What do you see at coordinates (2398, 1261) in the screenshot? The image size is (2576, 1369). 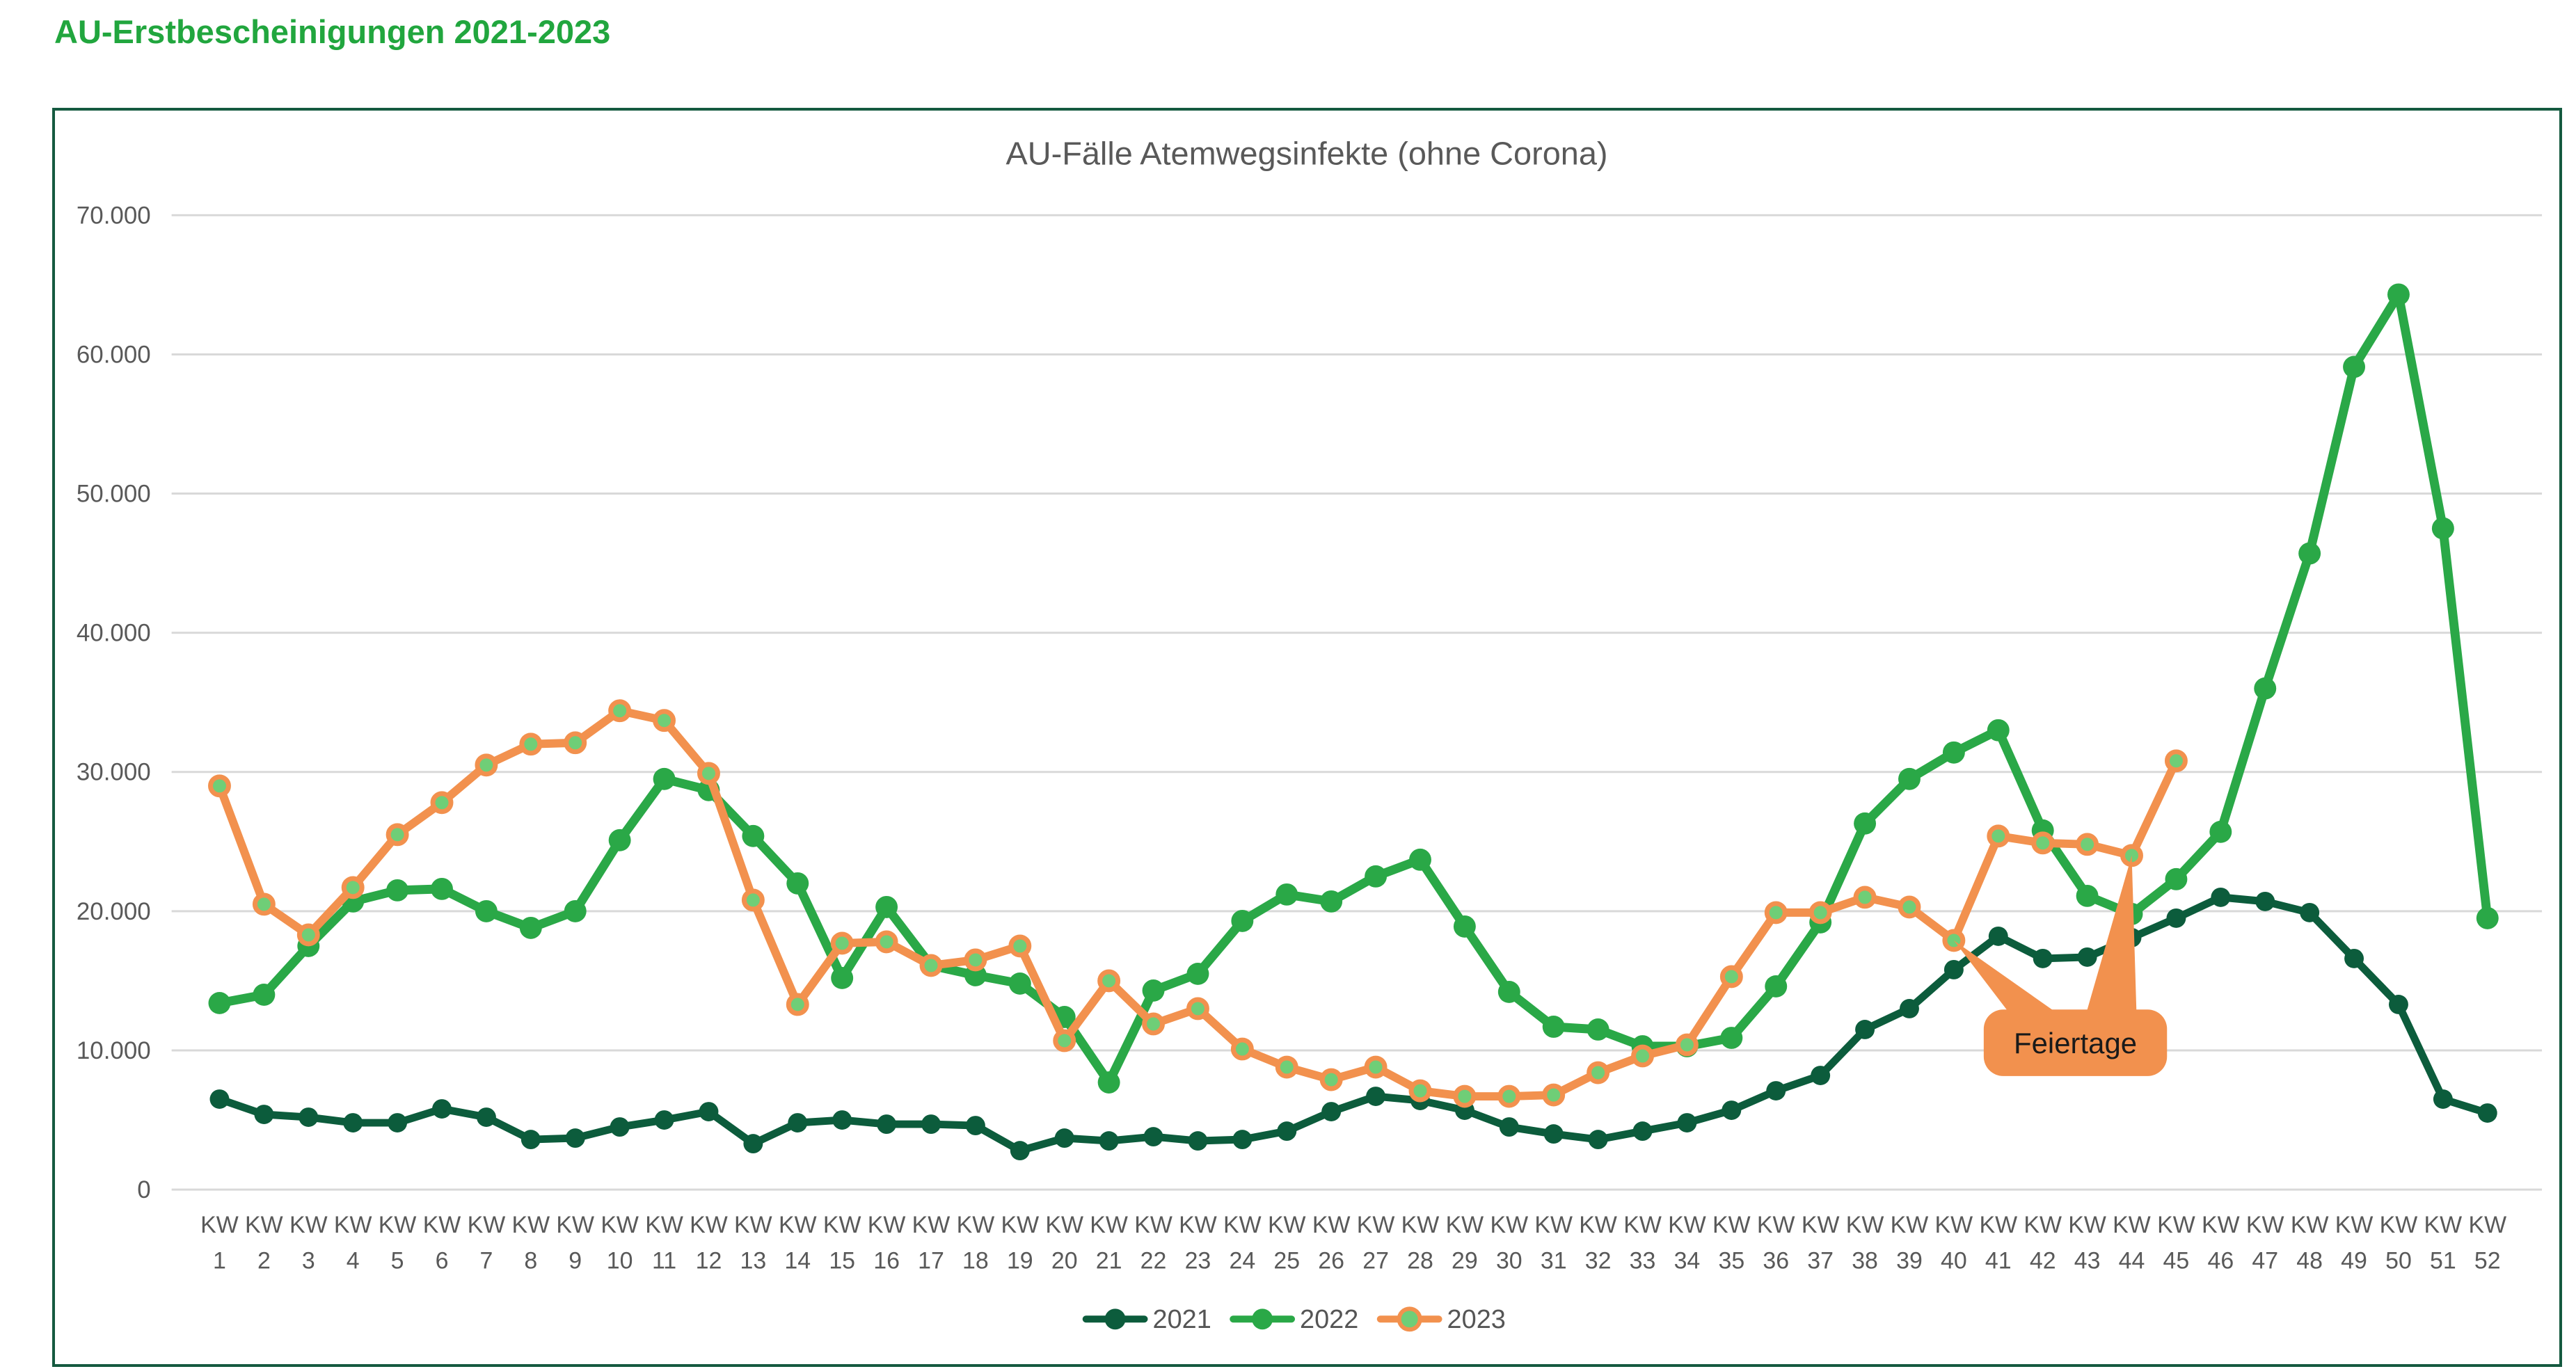 I see `x-axis-tick-label: 50` at bounding box center [2398, 1261].